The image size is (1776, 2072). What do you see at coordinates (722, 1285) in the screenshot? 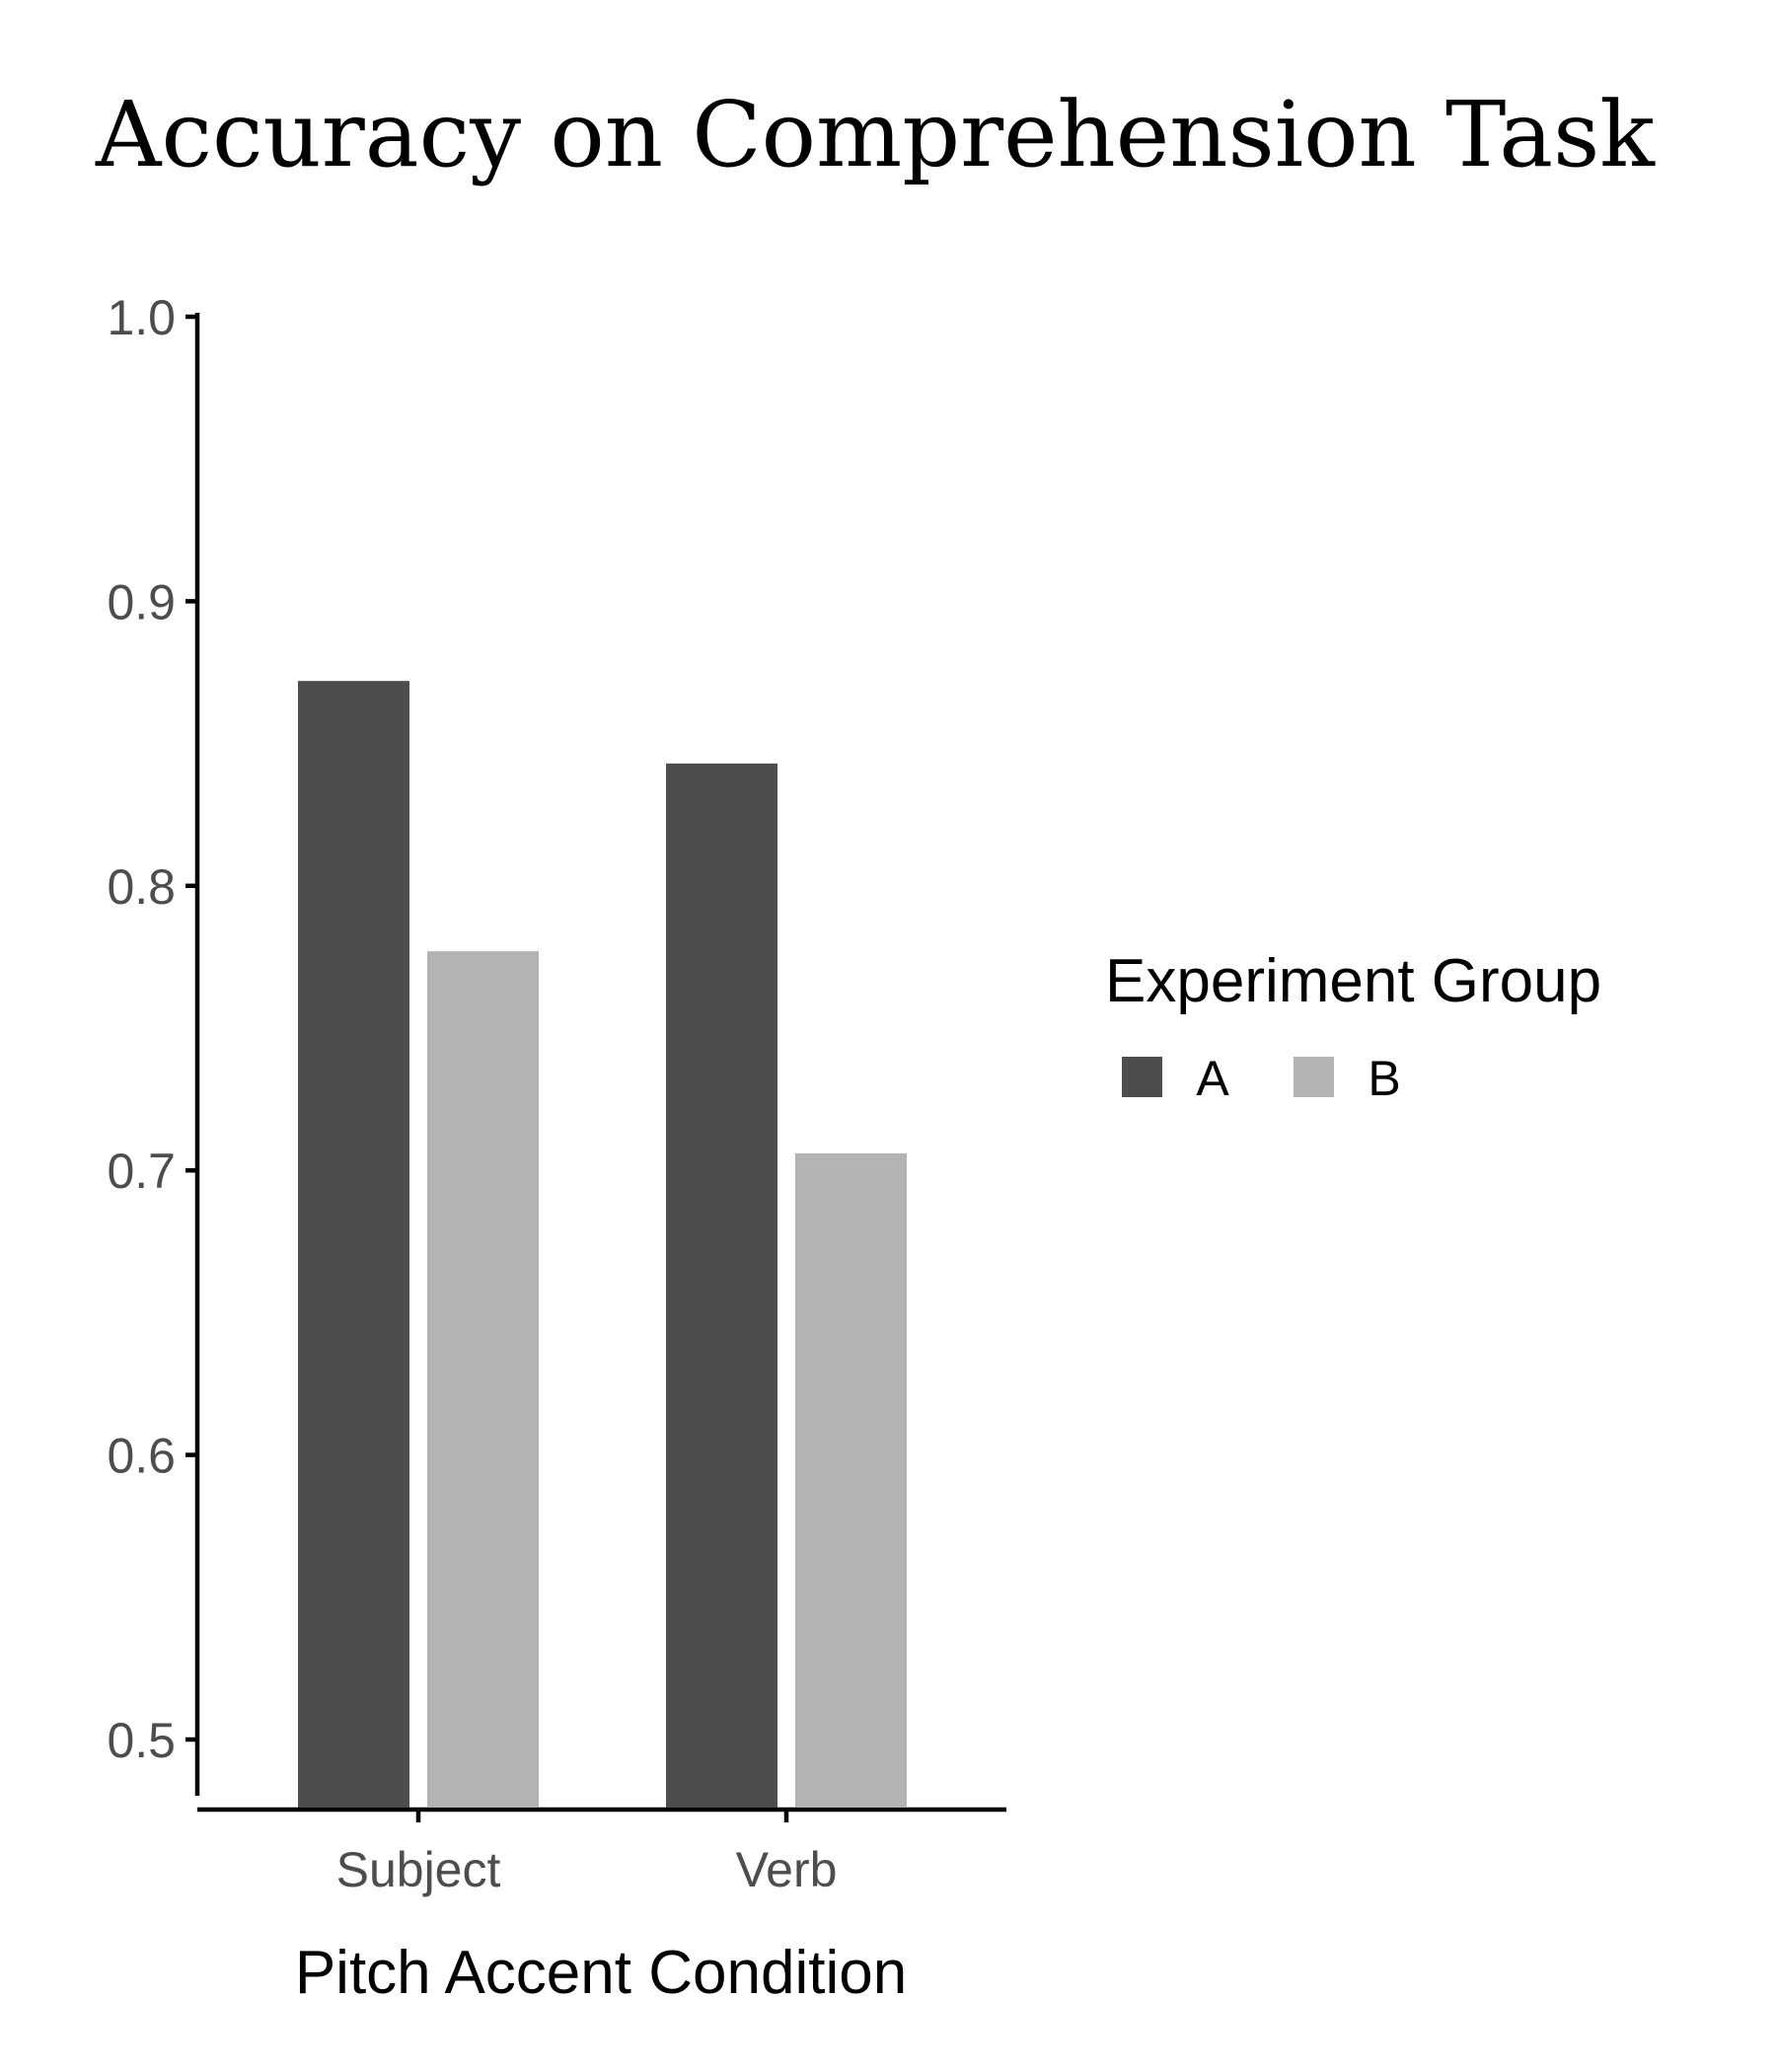
I see `bar-verb-a` at bounding box center [722, 1285].